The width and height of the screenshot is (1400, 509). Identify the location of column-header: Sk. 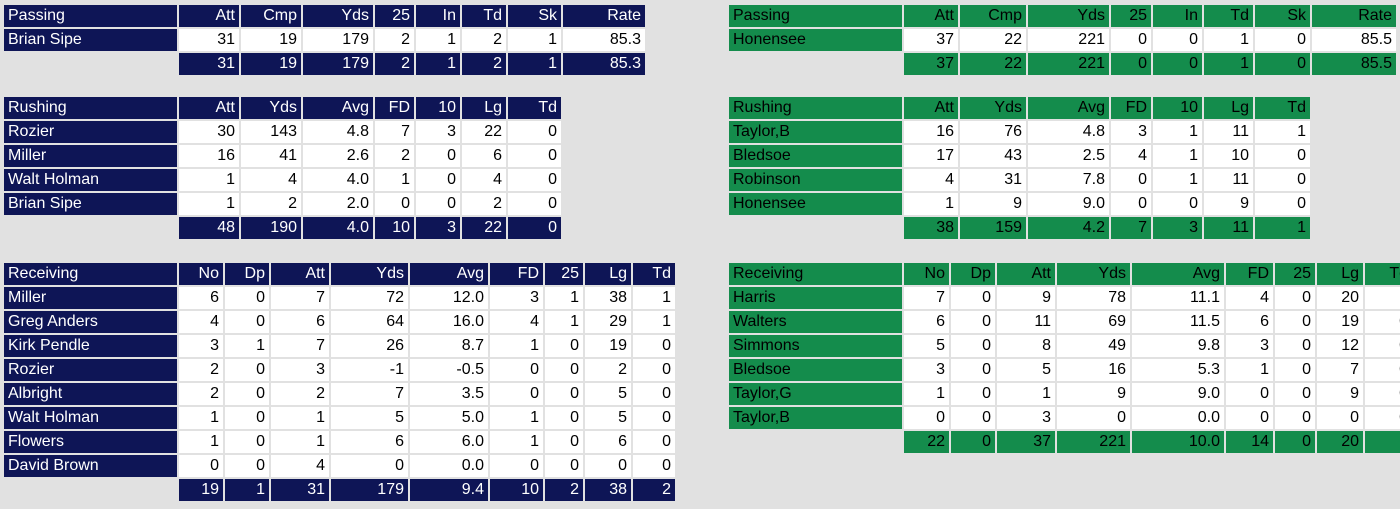
(1282, 16).